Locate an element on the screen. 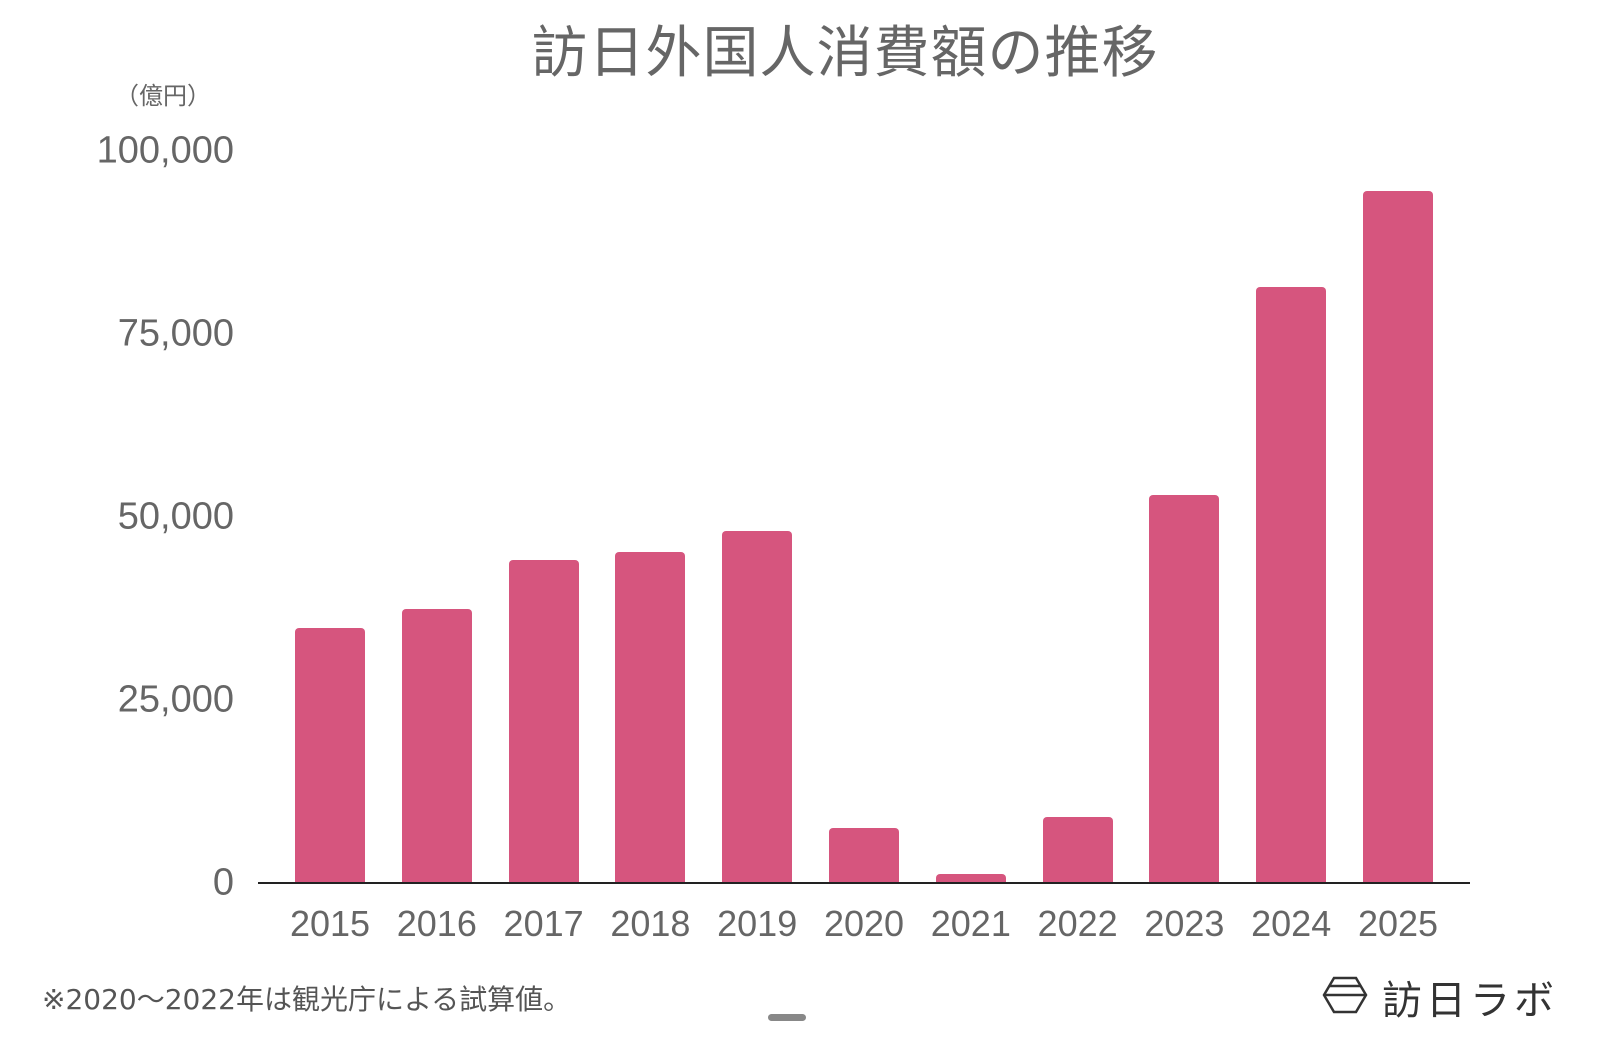 This screenshot has height=1045, width=1600. y-axis-unit-label: （億円） is located at coordinates (163, 96).